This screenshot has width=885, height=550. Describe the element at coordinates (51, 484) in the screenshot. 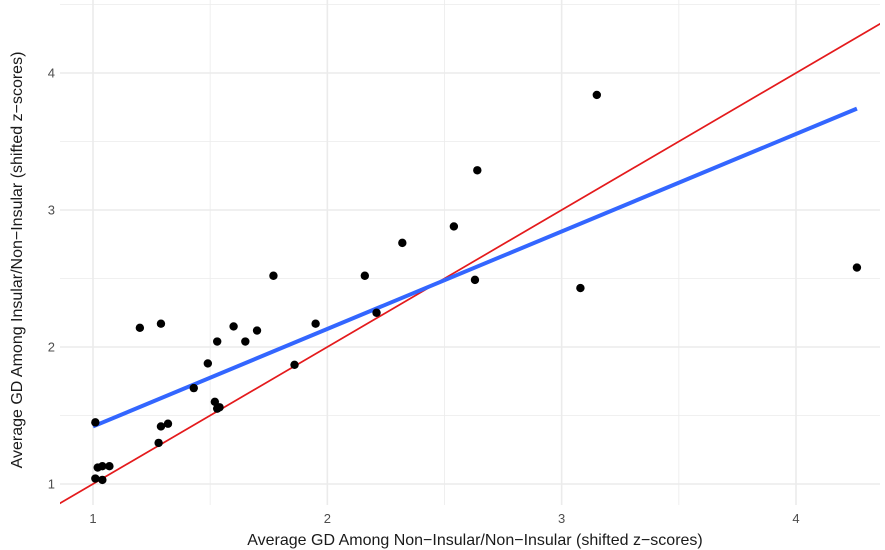

I see `y-tick-label: 1` at that location.